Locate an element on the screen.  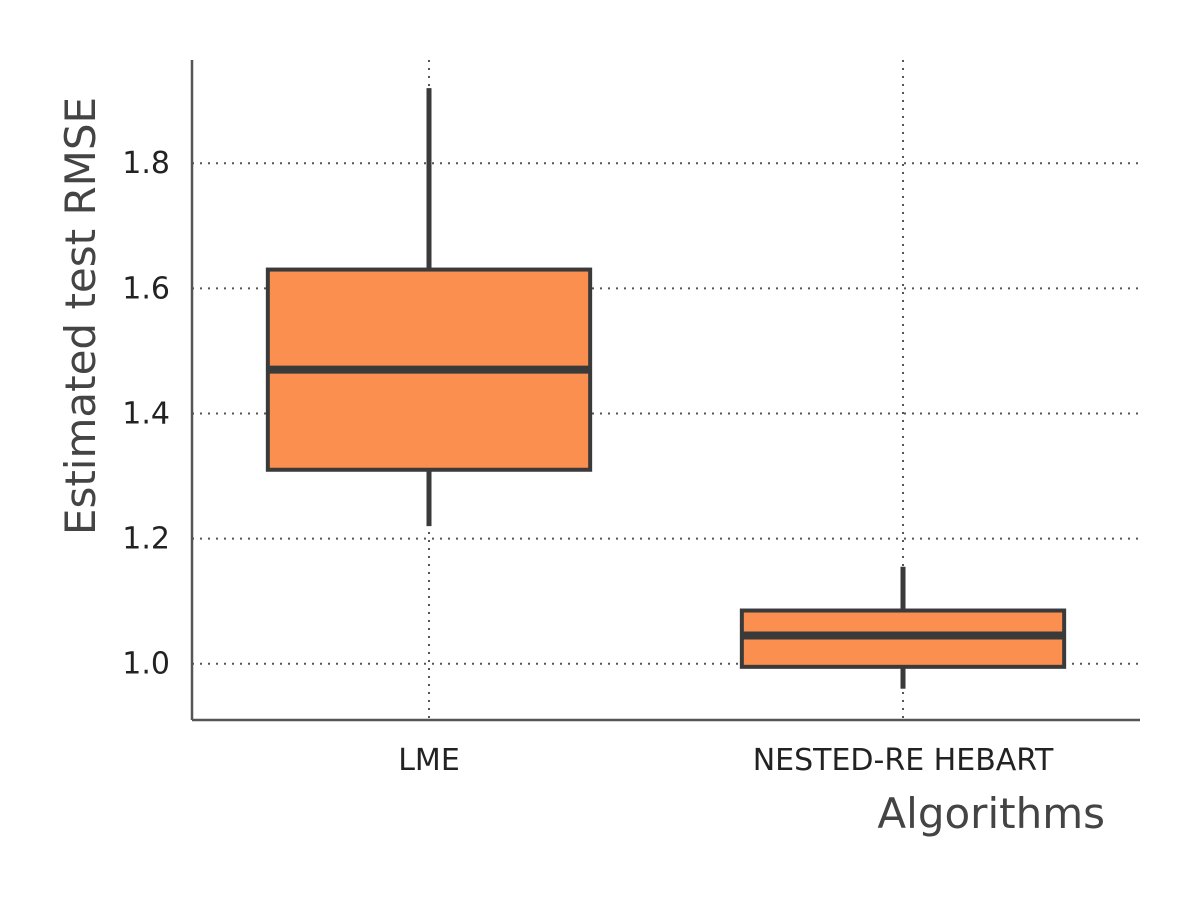
x-axis-title: Algorithms is located at coordinates (991, 813).